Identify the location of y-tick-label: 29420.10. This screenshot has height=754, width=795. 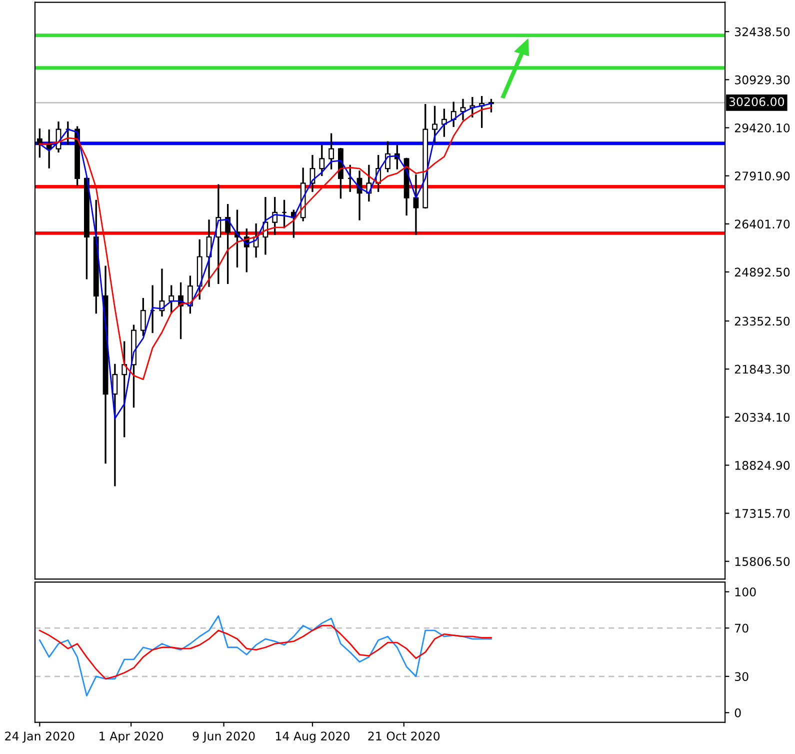
(762, 127).